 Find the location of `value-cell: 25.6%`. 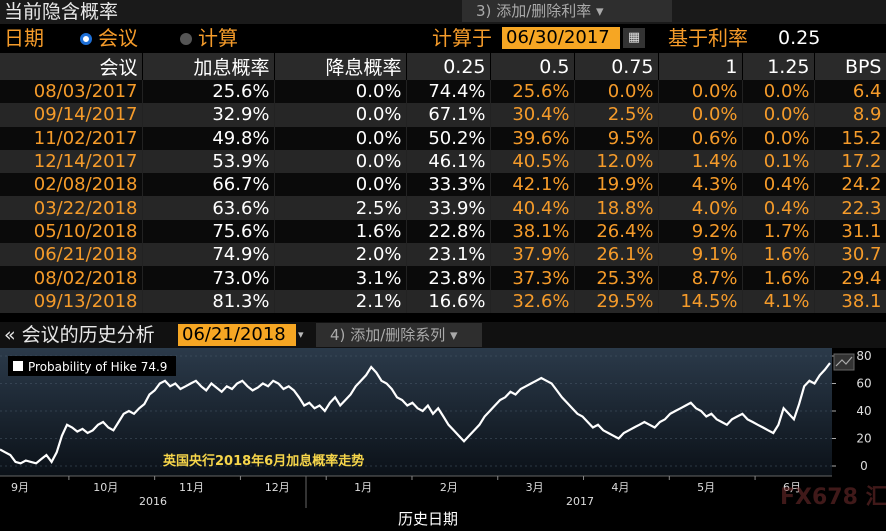

value-cell: 25.6% is located at coordinates (208, 92).